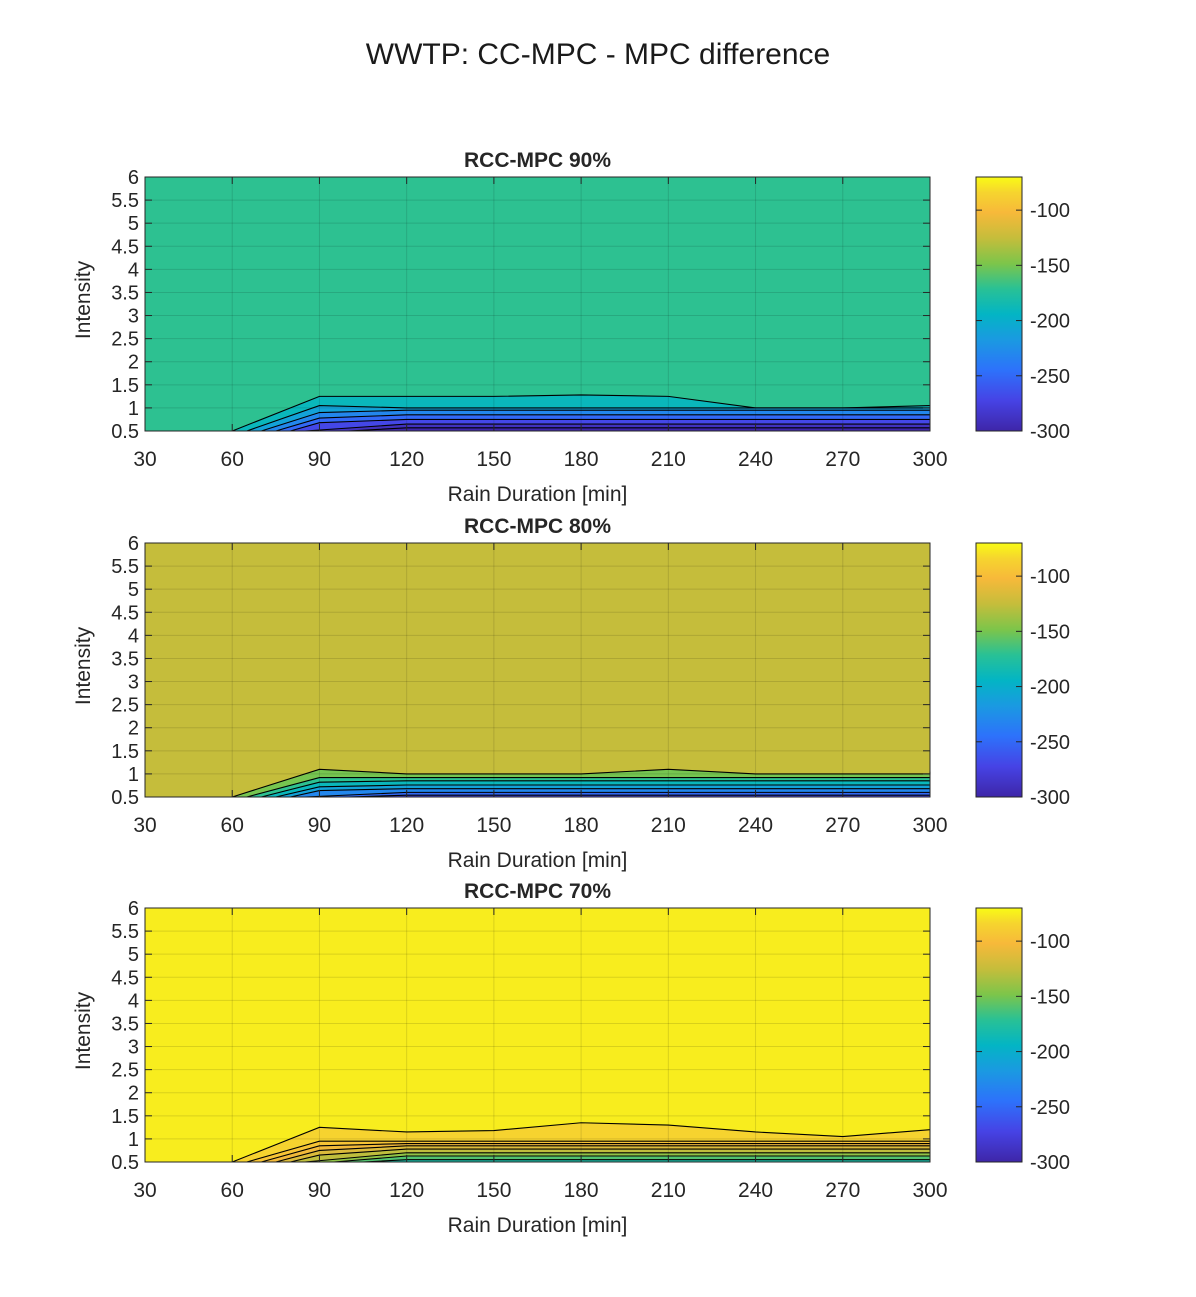 The image size is (1196, 1297). Describe the element at coordinates (125, 752) in the screenshot. I see `y-tick-label: 1.5` at that location.